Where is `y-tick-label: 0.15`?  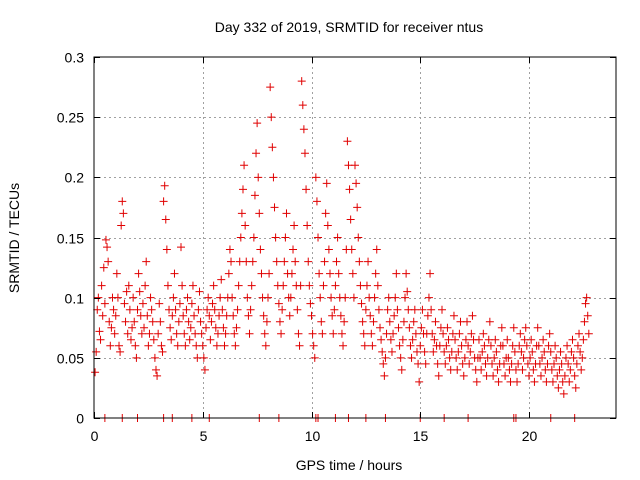
y-tick-label: 0.15 is located at coordinates (70, 239).